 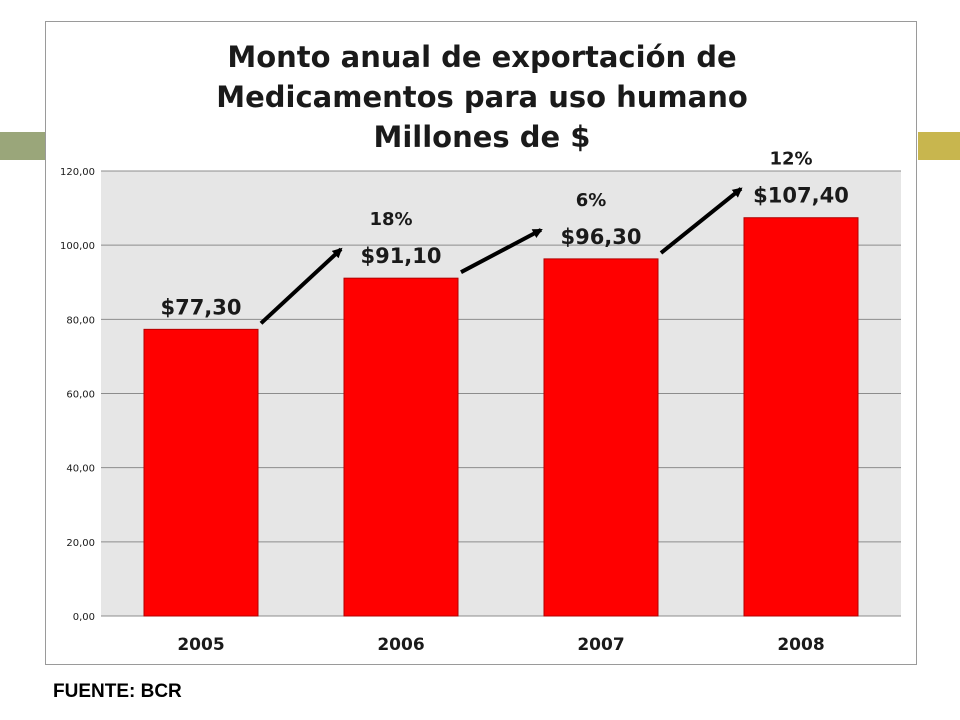 What do you see at coordinates (500, 645) in the screenshot?
I see `x-axis-labels: 2005 2006 2007 2008` at bounding box center [500, 645].